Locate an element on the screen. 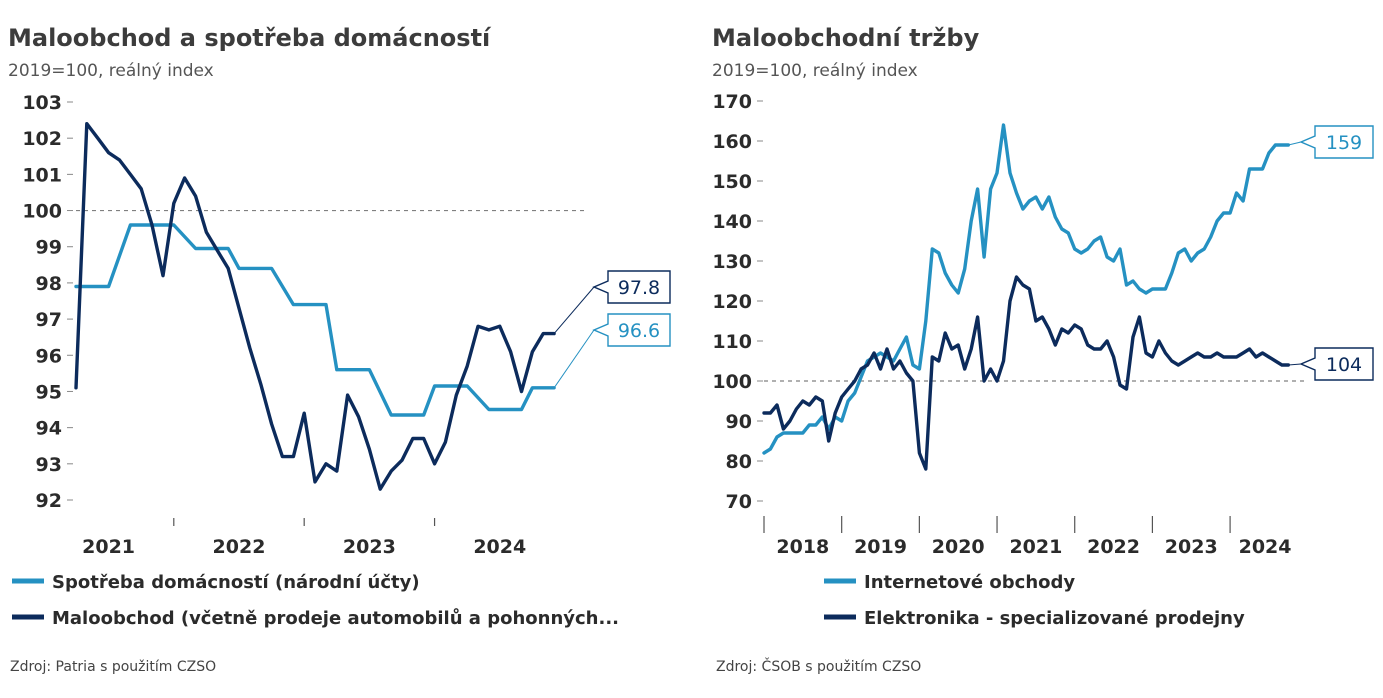 The width and height of the screenshot is (1383, 698). left-source-note: Zdroj: Patria s použitím CZSO is located at coordinates (113, 667).